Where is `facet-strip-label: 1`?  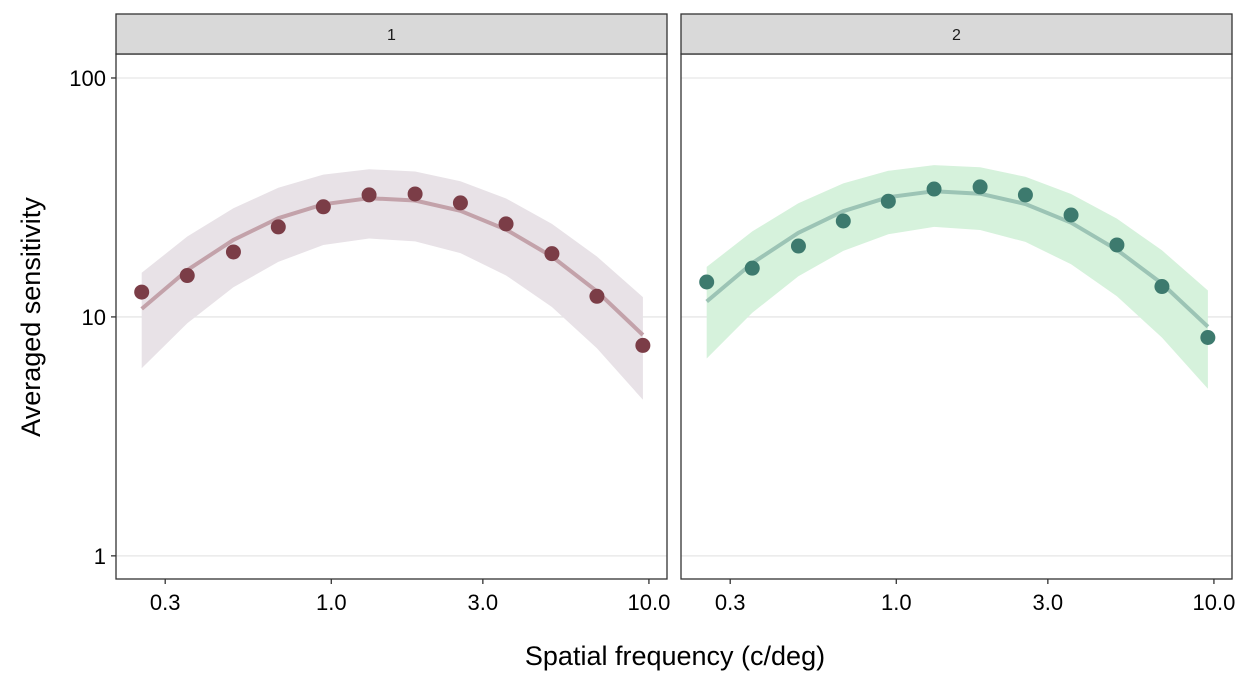 facet-strip-label: 1 is located at coordinates (391, 35).